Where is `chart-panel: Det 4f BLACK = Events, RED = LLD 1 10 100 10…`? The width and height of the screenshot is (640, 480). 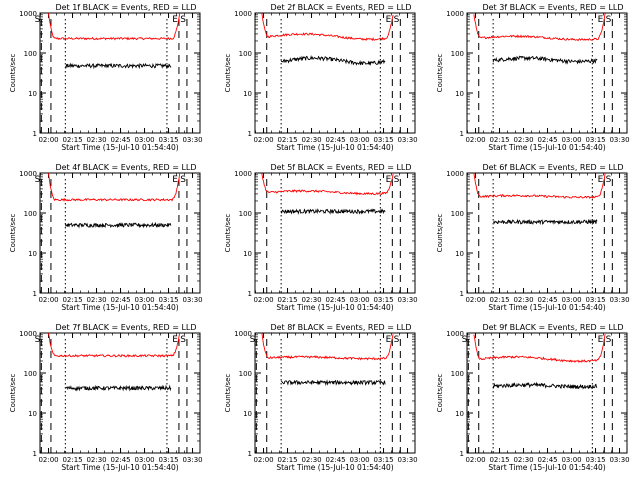
chart-panel: Det 4f BLACK = Events, RED = LLD 1 10 100 10… is located at coordinates (106, 237).